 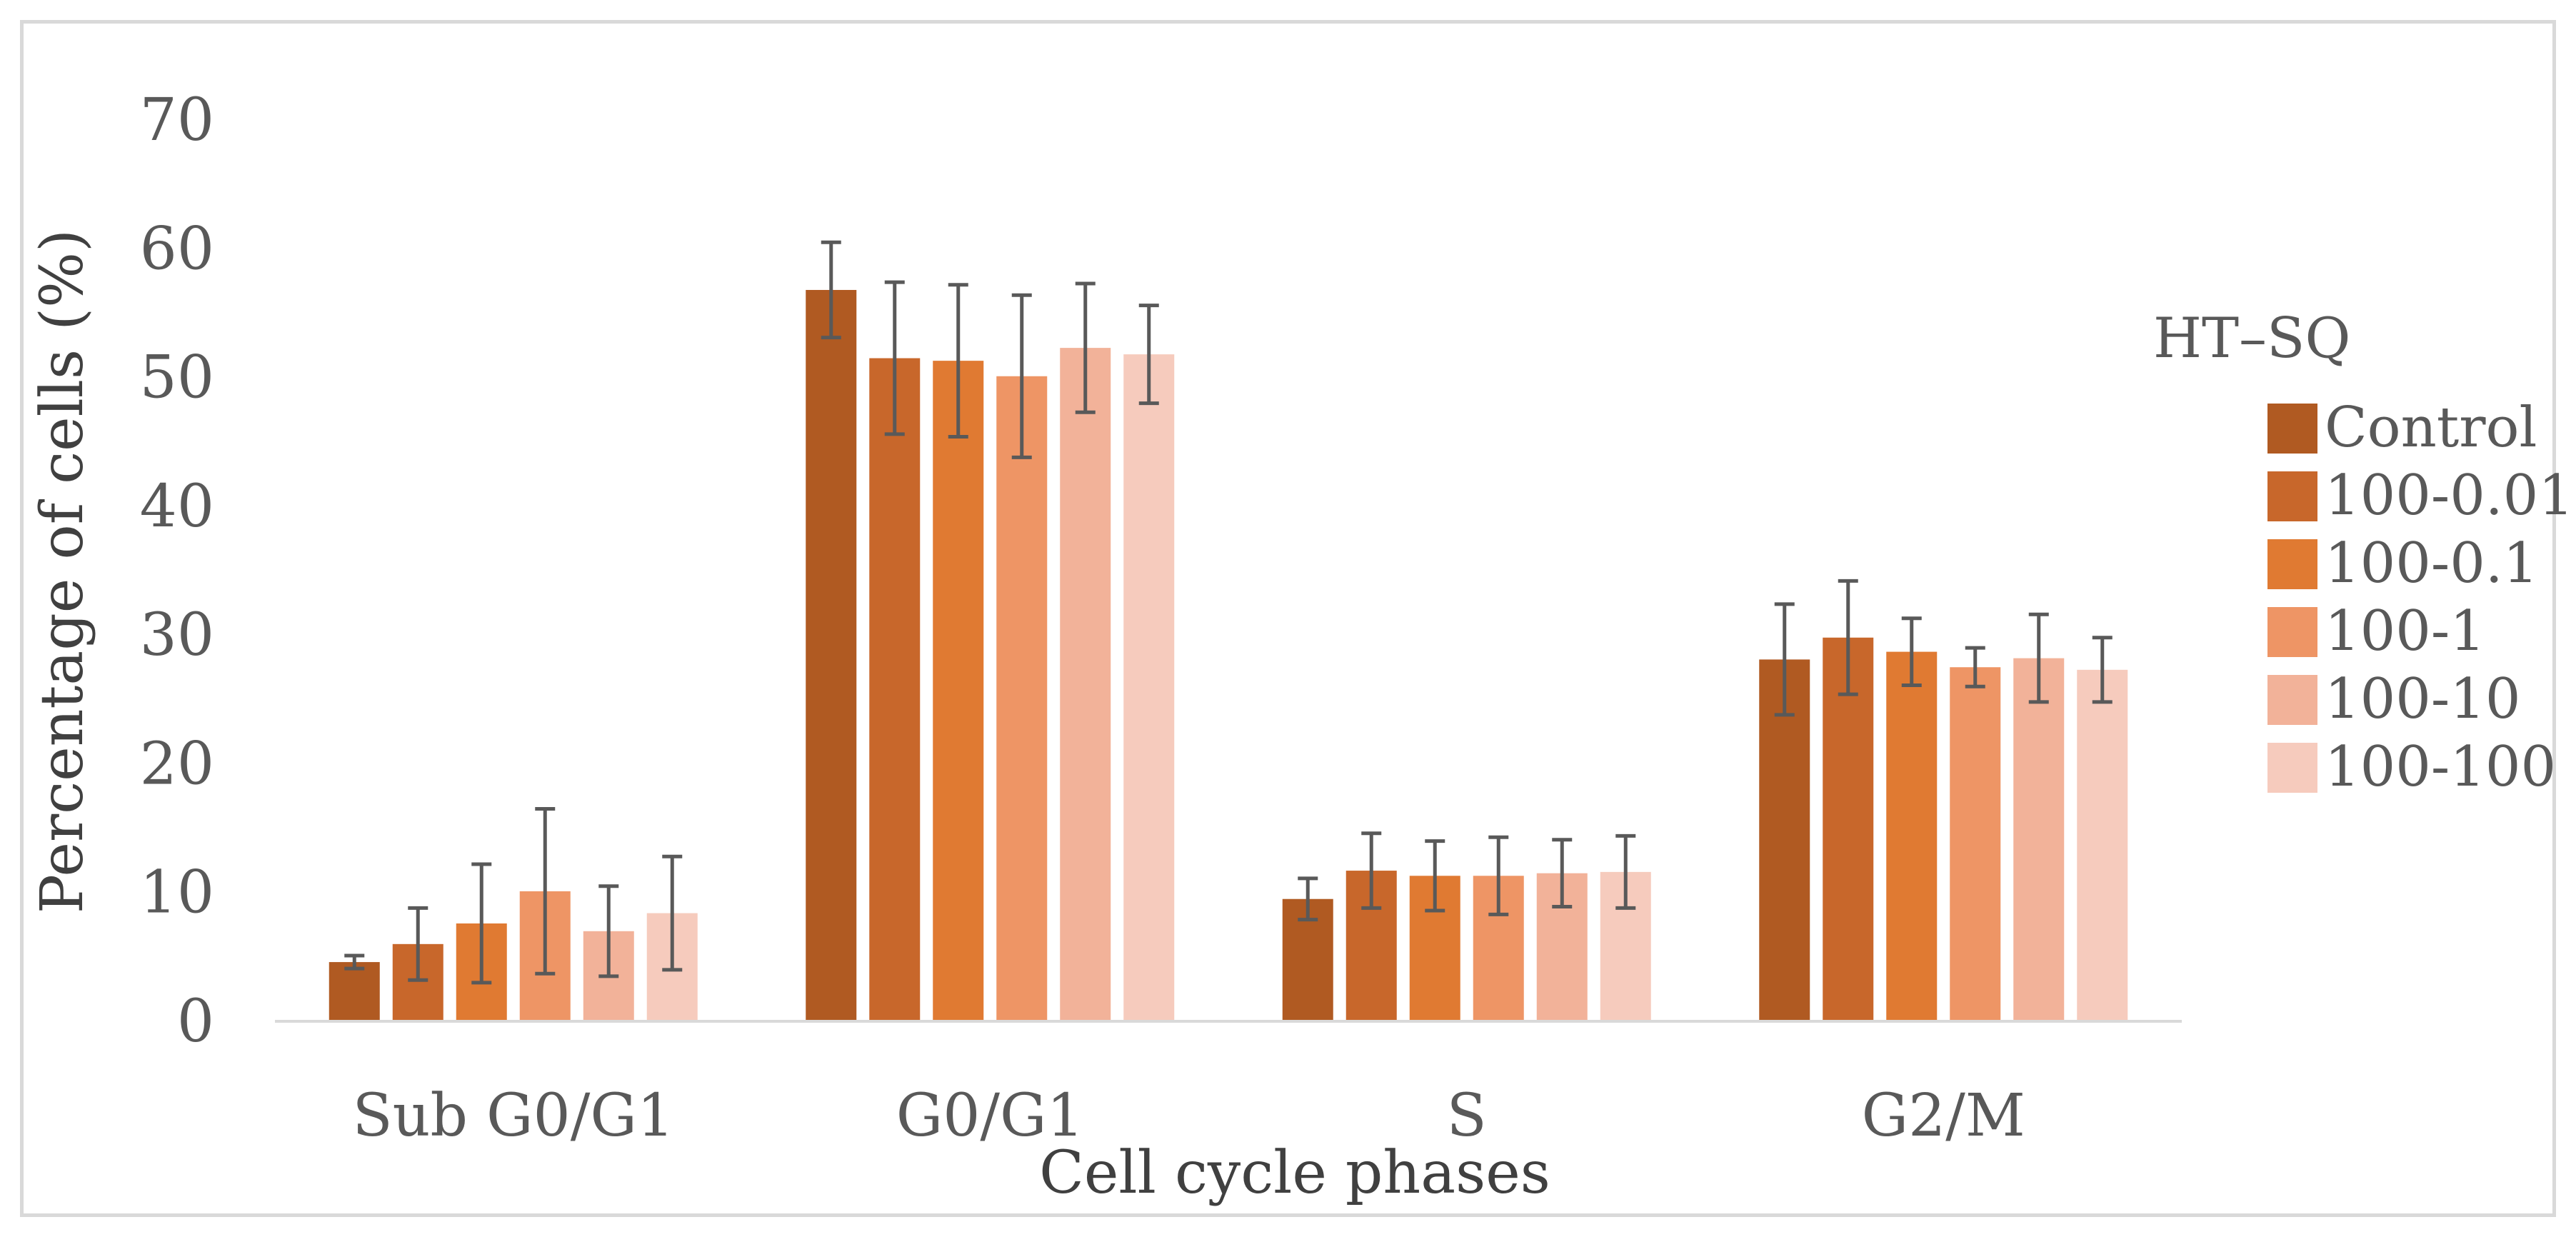 I want to click on x-tick-label: Sub G0/G1, so click(x=513, y=1116).